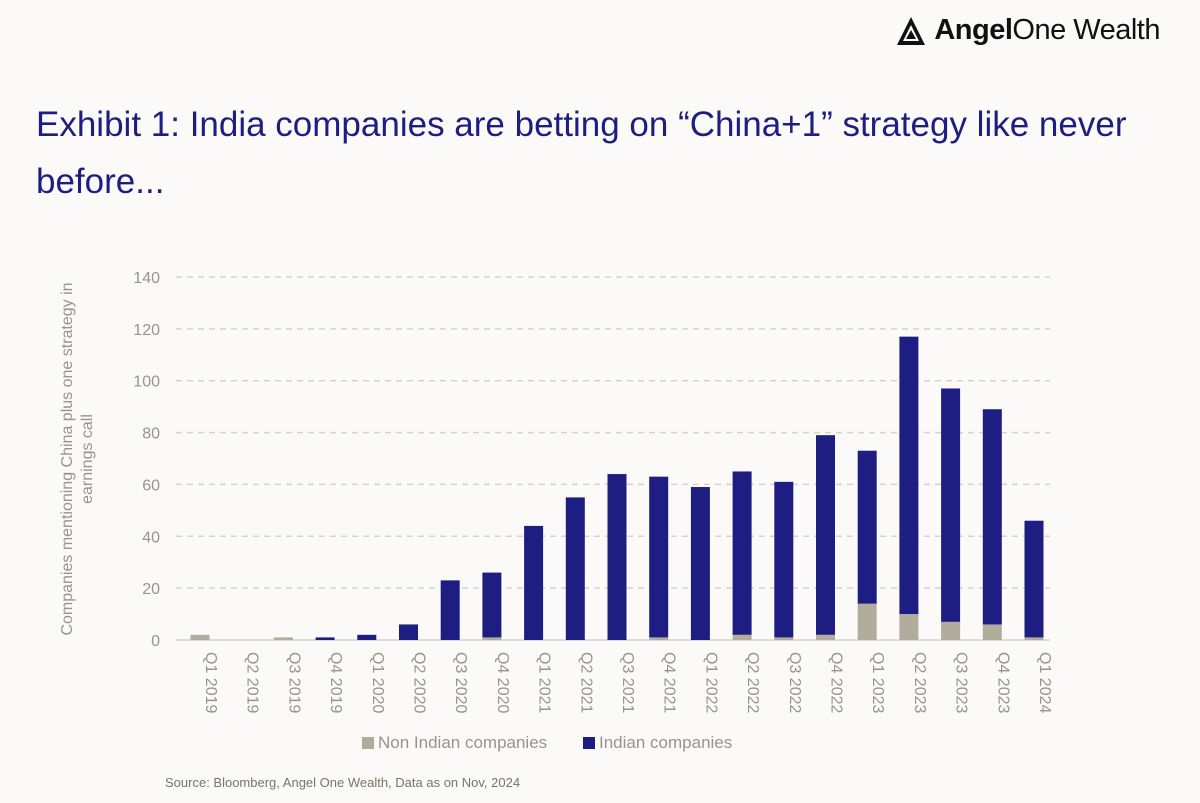  Describe the element at coordinates (627, 682) in the screenshot. I see `x-tick-label: Q3 2021` at that location.